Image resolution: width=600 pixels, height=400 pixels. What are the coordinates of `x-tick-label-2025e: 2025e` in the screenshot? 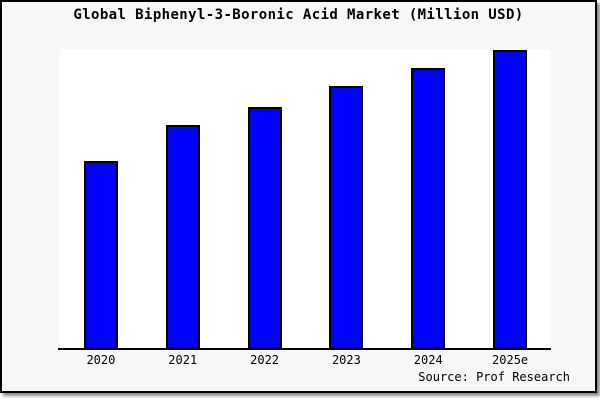 It's located at (510, 360).